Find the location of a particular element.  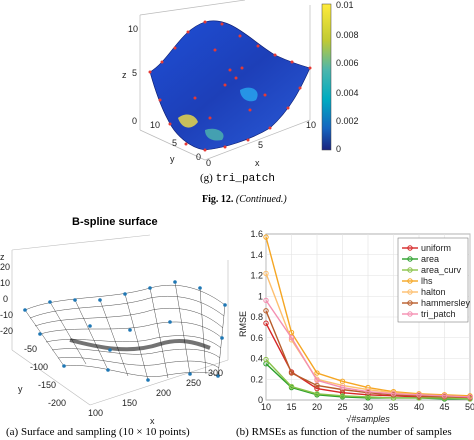

series-line-tri_patch is located at coordinates (368, 349).